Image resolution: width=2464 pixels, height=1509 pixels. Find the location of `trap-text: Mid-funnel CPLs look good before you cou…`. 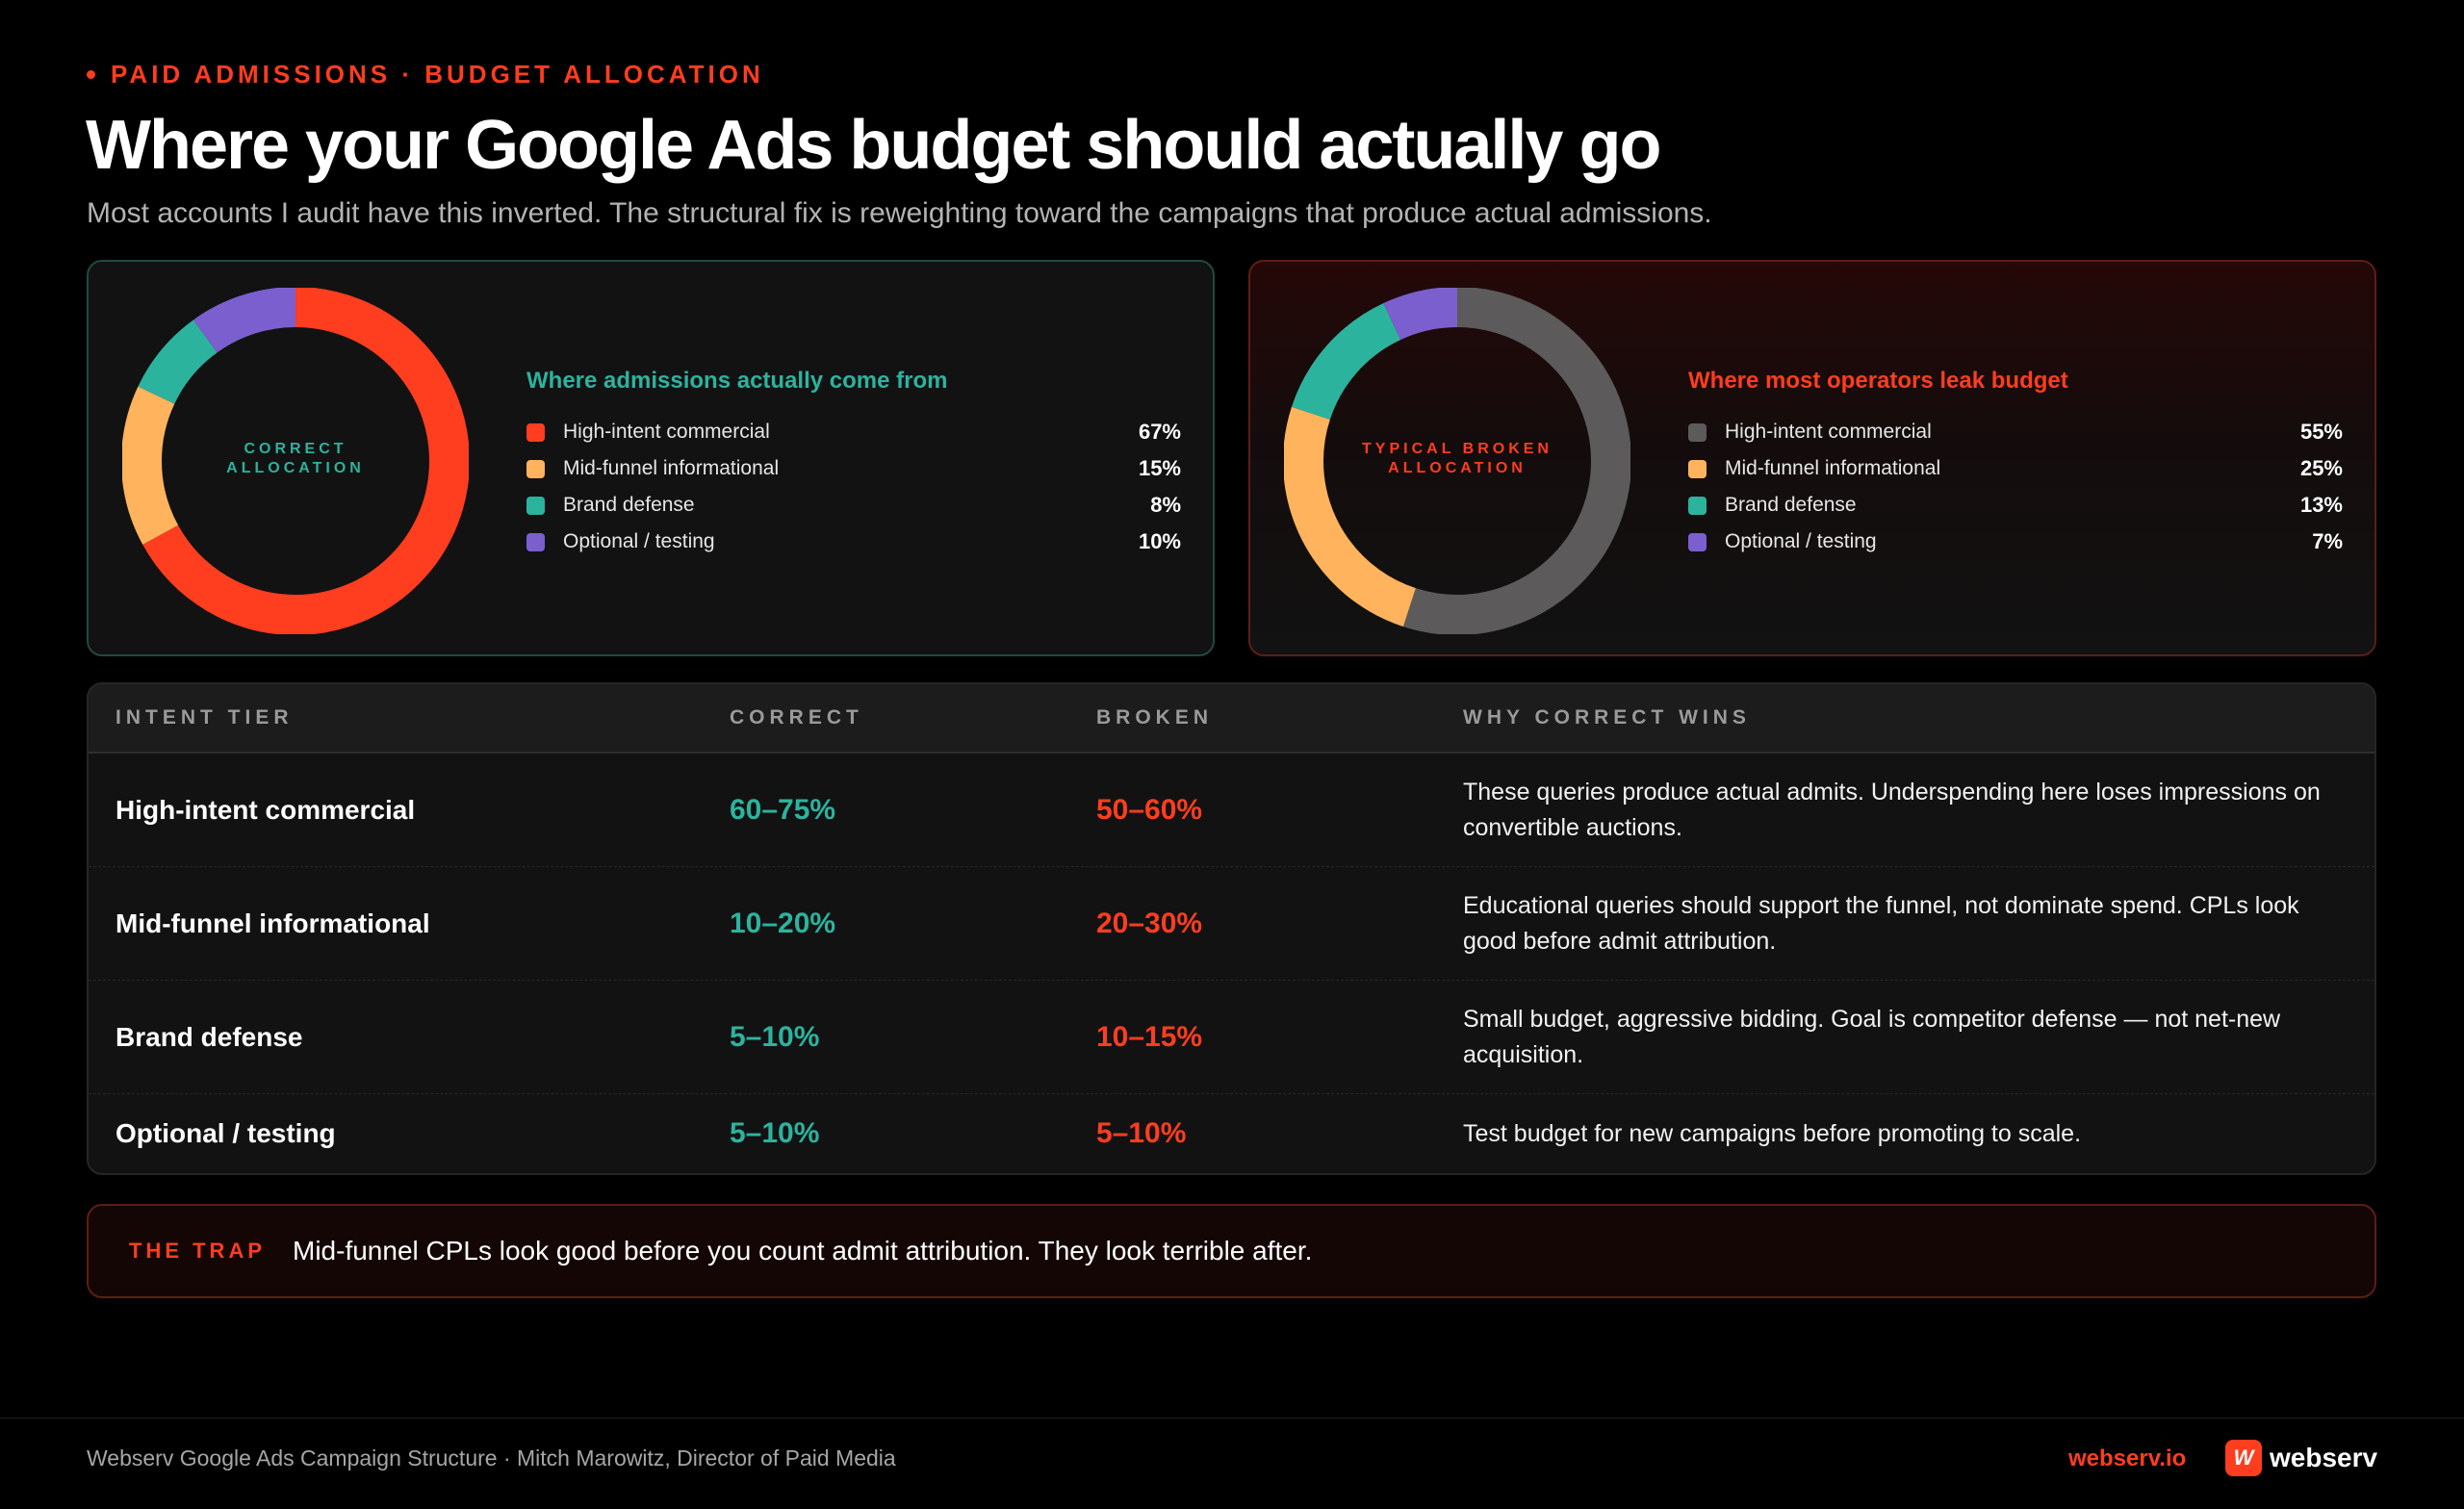

trap-text: Mid-funnel CPLs look good before you cou… is located at coordinates (803, 1251).